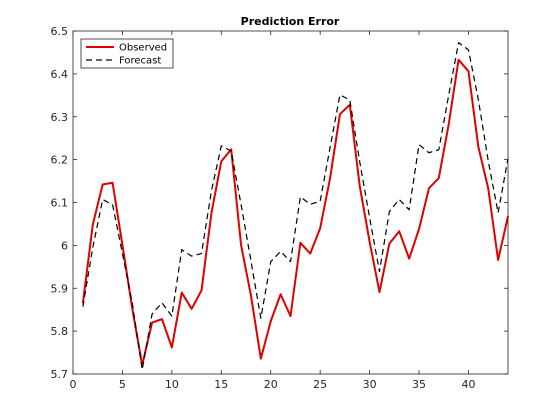 The image size is (560, 420). I want to click on y-tick-label: 6.2, so click(60, 160).